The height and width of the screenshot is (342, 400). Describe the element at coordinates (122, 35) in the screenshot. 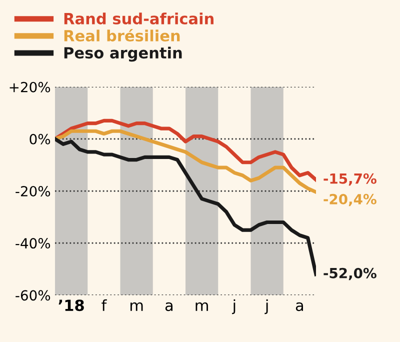

I see `legend-label: Real brésilien` at that location.